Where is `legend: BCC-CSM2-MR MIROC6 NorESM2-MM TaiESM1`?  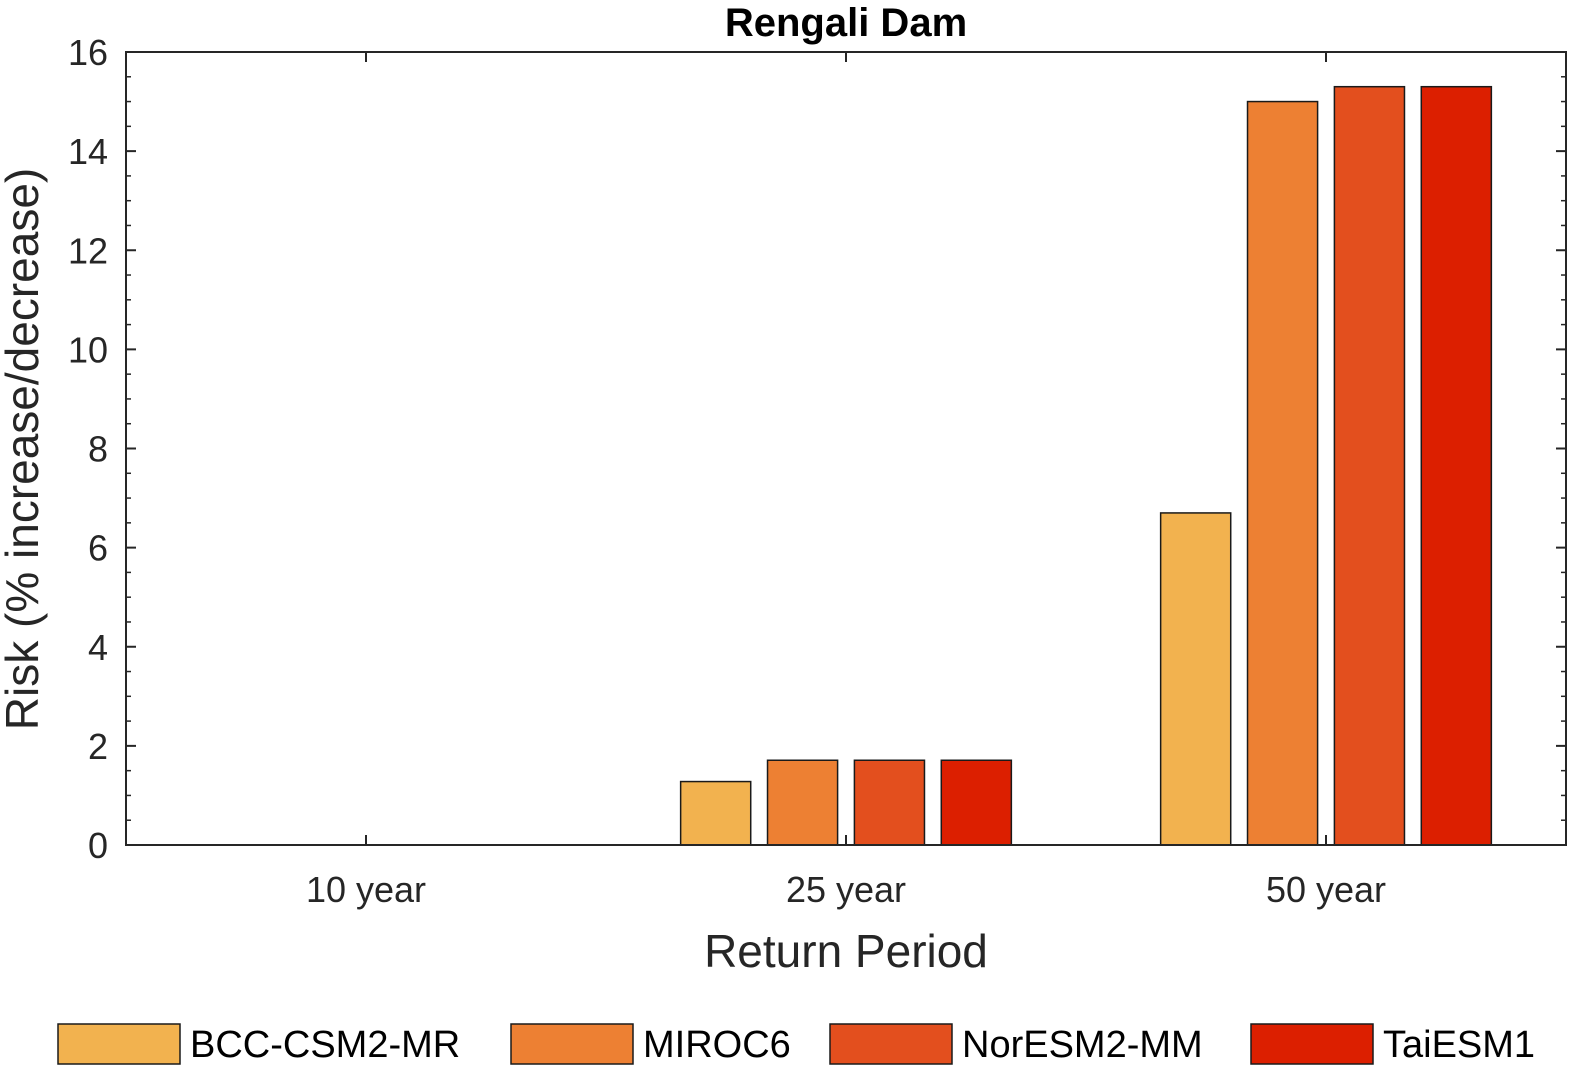 legend: BCC-CSM2-MR MIROC6 NorESM2-MM TaiESM1 is located at coordinates (796, 1044).